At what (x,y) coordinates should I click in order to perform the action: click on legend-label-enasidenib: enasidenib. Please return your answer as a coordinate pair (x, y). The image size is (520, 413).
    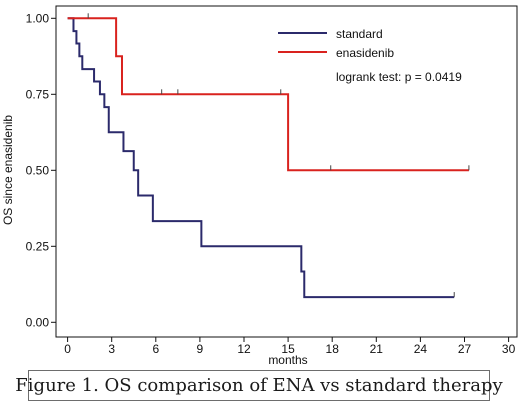
    Looking at the image, I should click on (365, 53).